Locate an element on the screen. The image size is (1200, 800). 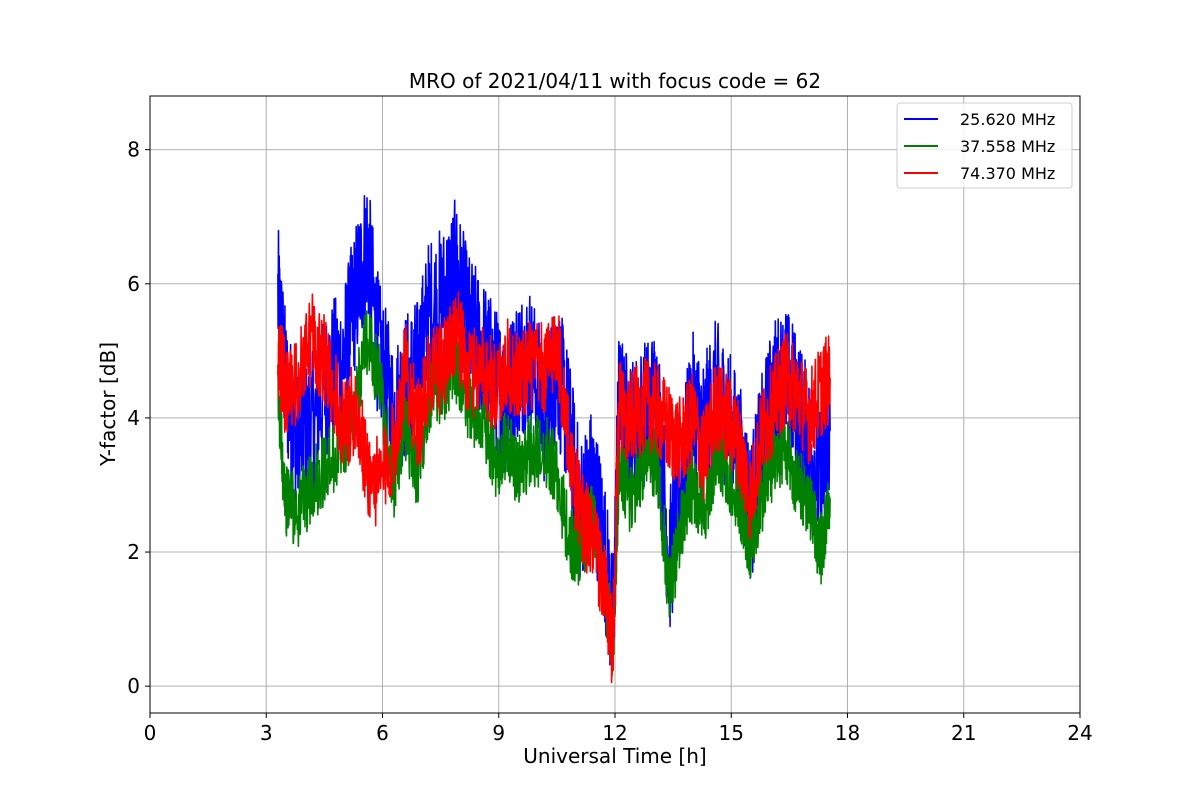
x-tick-label: 0 is located at coordinates (150, 733).